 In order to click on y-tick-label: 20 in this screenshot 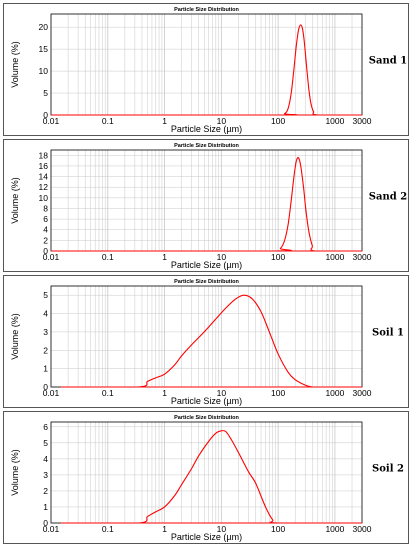, I will do `click(44, 27)`.